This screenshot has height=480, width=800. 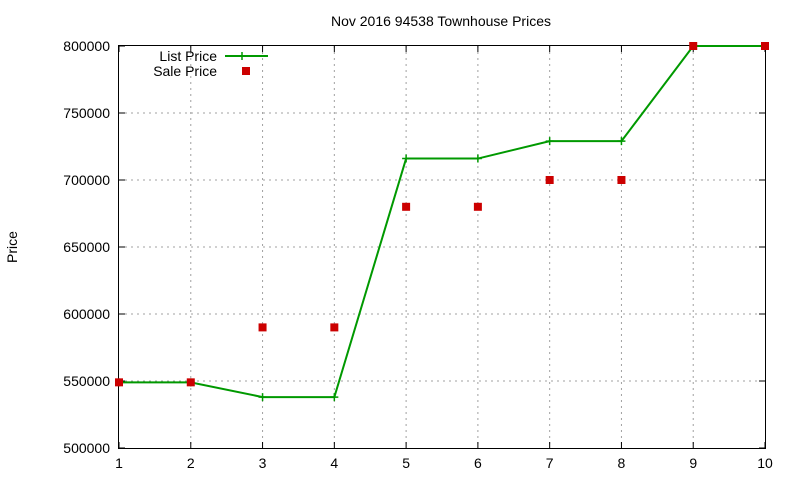 What do you see at coordinates (86, 247) in the screenshot?
I see `y-tick-label: 650000` at bounding box center [86, 247].